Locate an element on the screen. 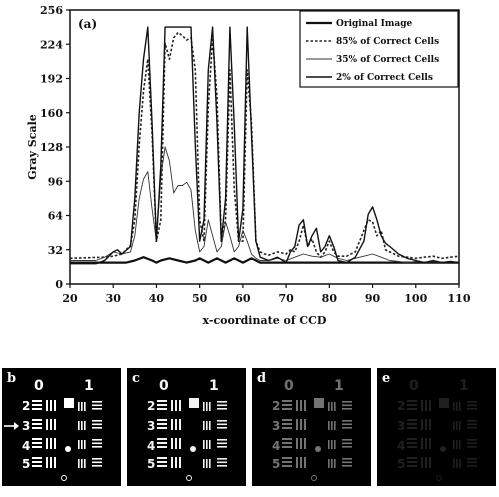  thumbnail-e: 0 1 2 3 4 5 e is located at coordinates (436, 427).